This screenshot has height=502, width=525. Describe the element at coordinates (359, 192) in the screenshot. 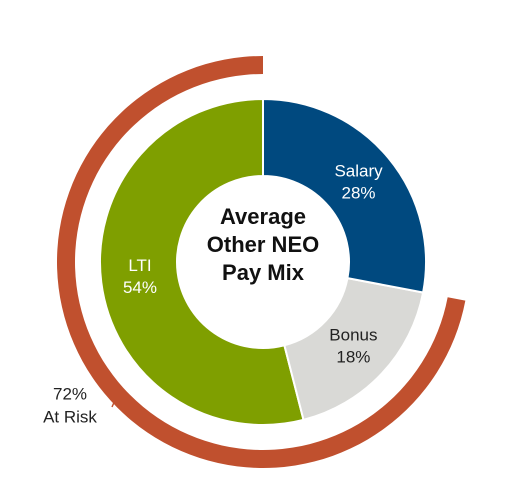

I see `segment-value-label: 28%` at that location.